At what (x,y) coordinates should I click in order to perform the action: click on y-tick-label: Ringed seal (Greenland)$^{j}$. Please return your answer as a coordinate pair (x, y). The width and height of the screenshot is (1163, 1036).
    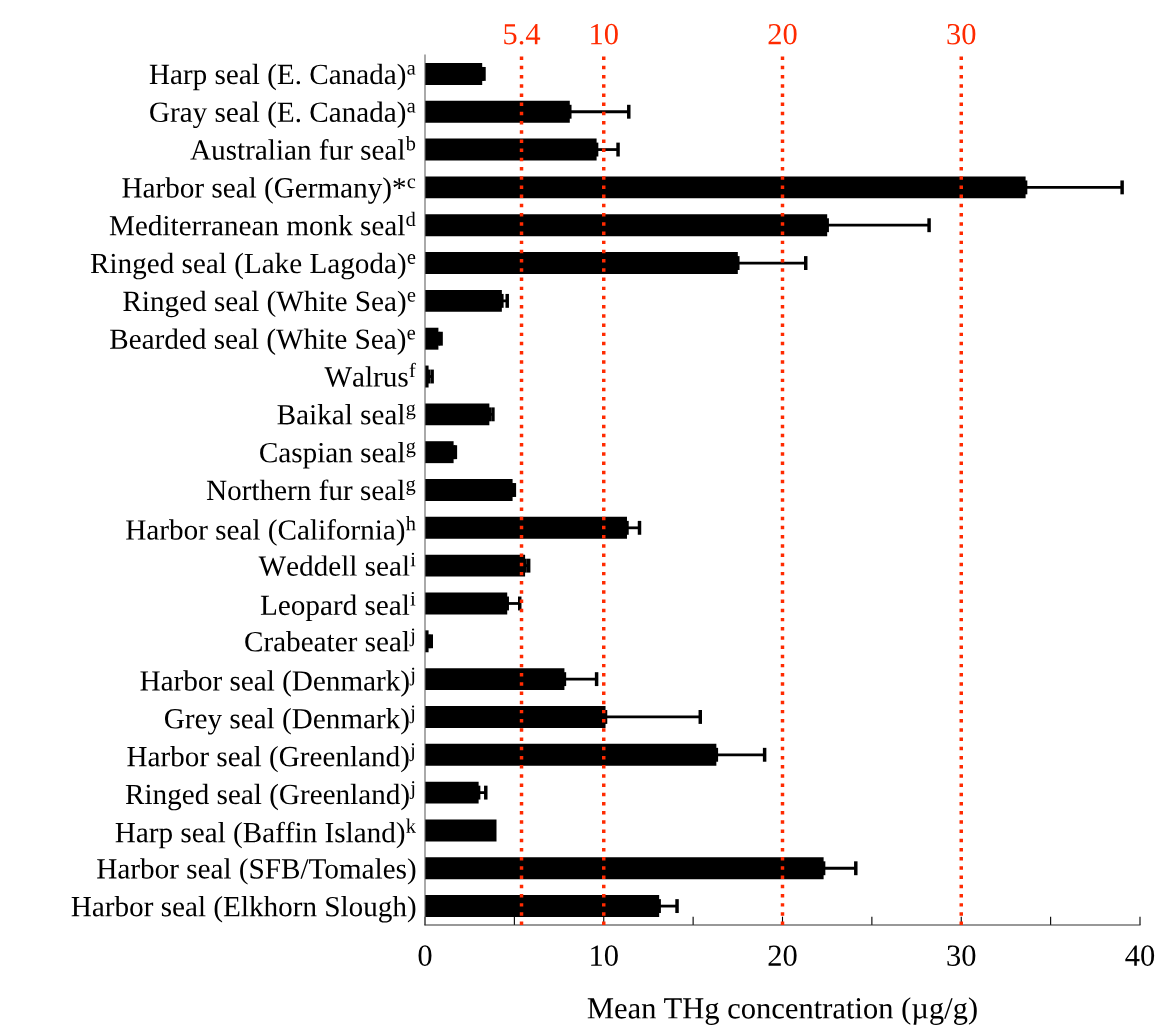
    Looking at the image, I should click on (270, 796).